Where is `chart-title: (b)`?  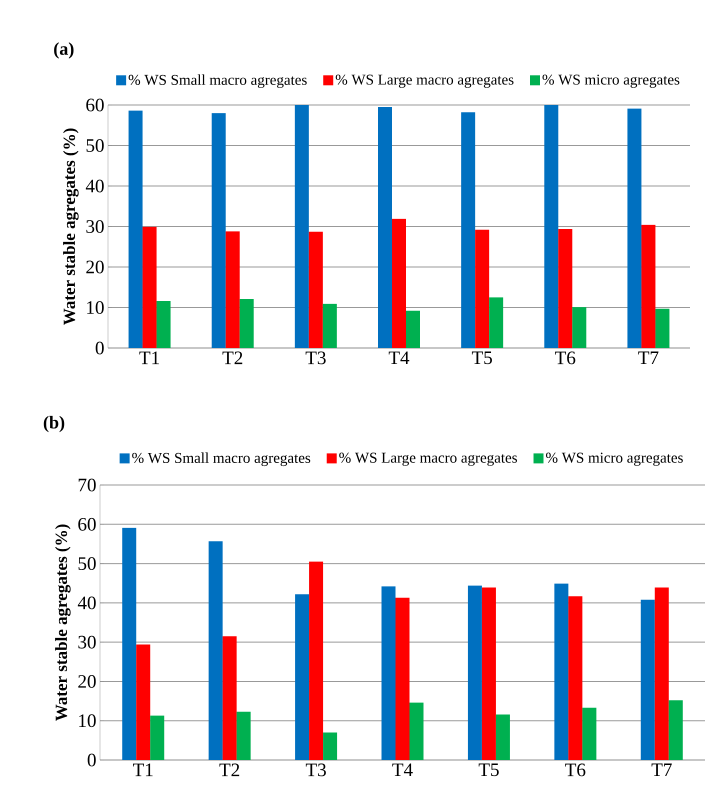 chart-title: (b) is located at coordinates (54, 424).